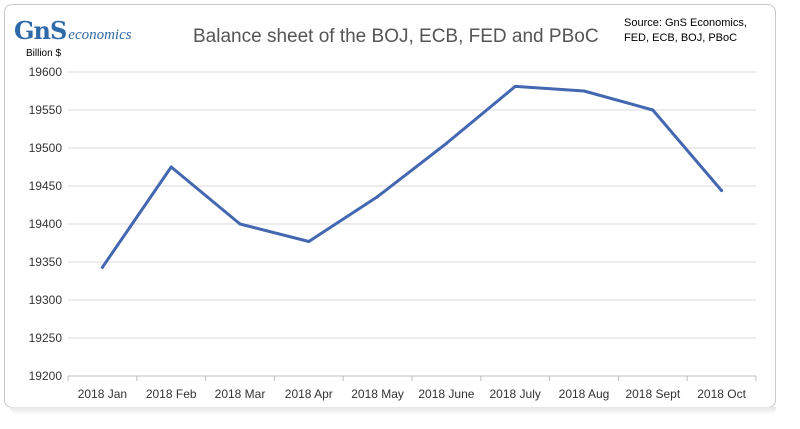 The height and width of the screenshot is (429, 800). What do you see at coordinates (377, 394) in the screenshot?
I see `x-tick-label: 2018 May` at bounding box center [377, 394].